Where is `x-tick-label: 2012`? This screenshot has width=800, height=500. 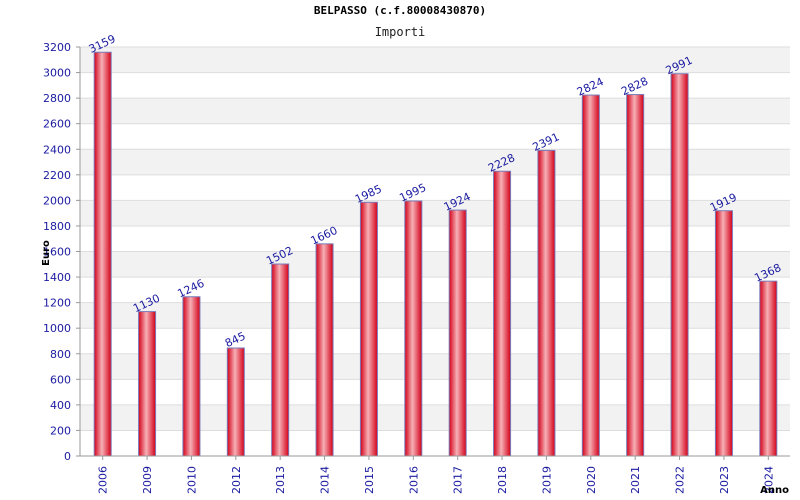
x-tick-label: 2012 is located at coordinates (236, 480).